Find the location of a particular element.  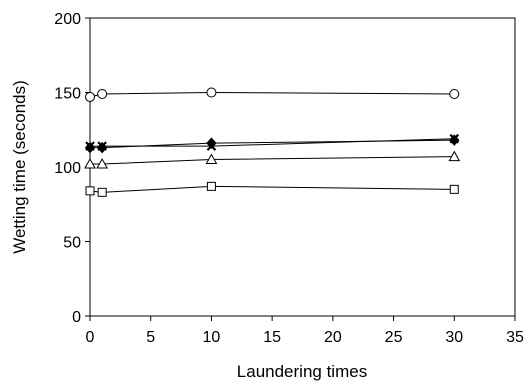

x-tick-label: 35 is located at coordinates (515, 337).